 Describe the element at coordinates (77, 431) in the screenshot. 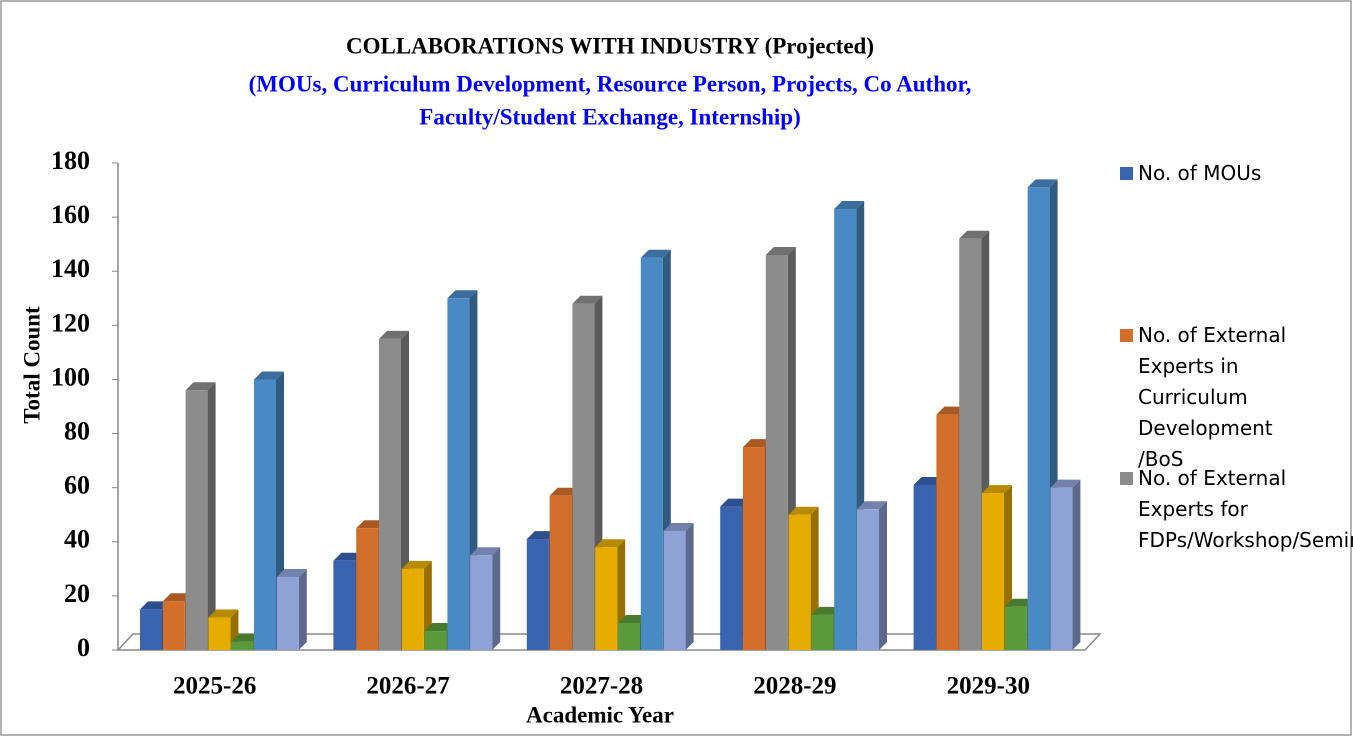

I see `y-tick-label: 80` at that location.